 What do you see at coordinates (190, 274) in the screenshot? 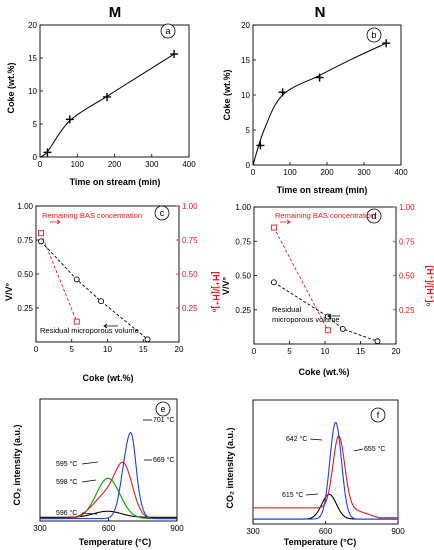
I see `y2-tick-label: 0.50` at bounding box center [190, 274].